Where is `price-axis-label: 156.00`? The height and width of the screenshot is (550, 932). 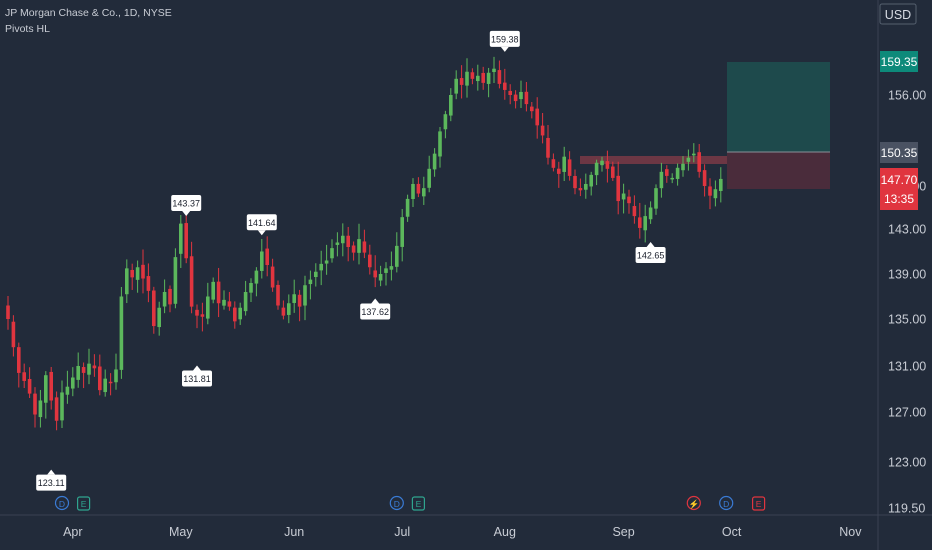 price-axis-label: 156.00 is located at coordinates (907, 96).